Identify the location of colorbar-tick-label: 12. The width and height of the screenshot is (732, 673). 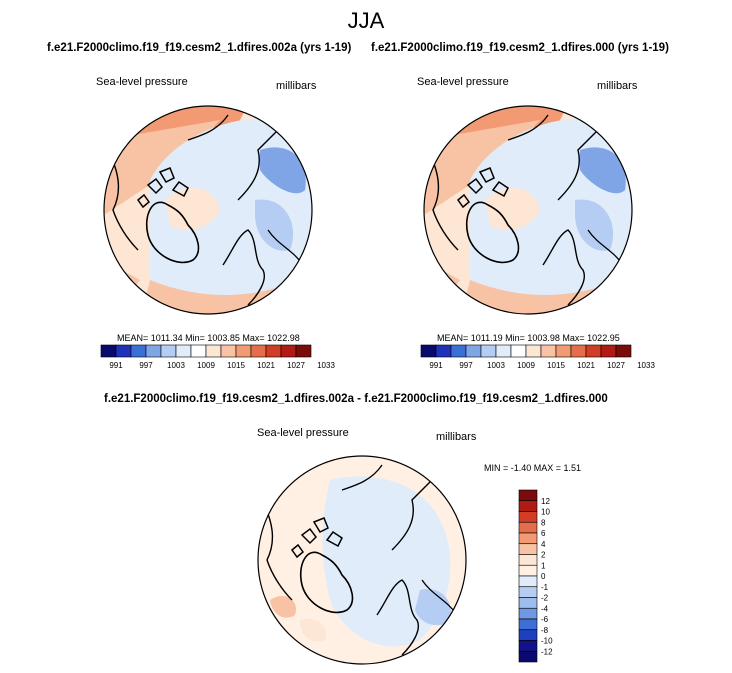
(545, 501).